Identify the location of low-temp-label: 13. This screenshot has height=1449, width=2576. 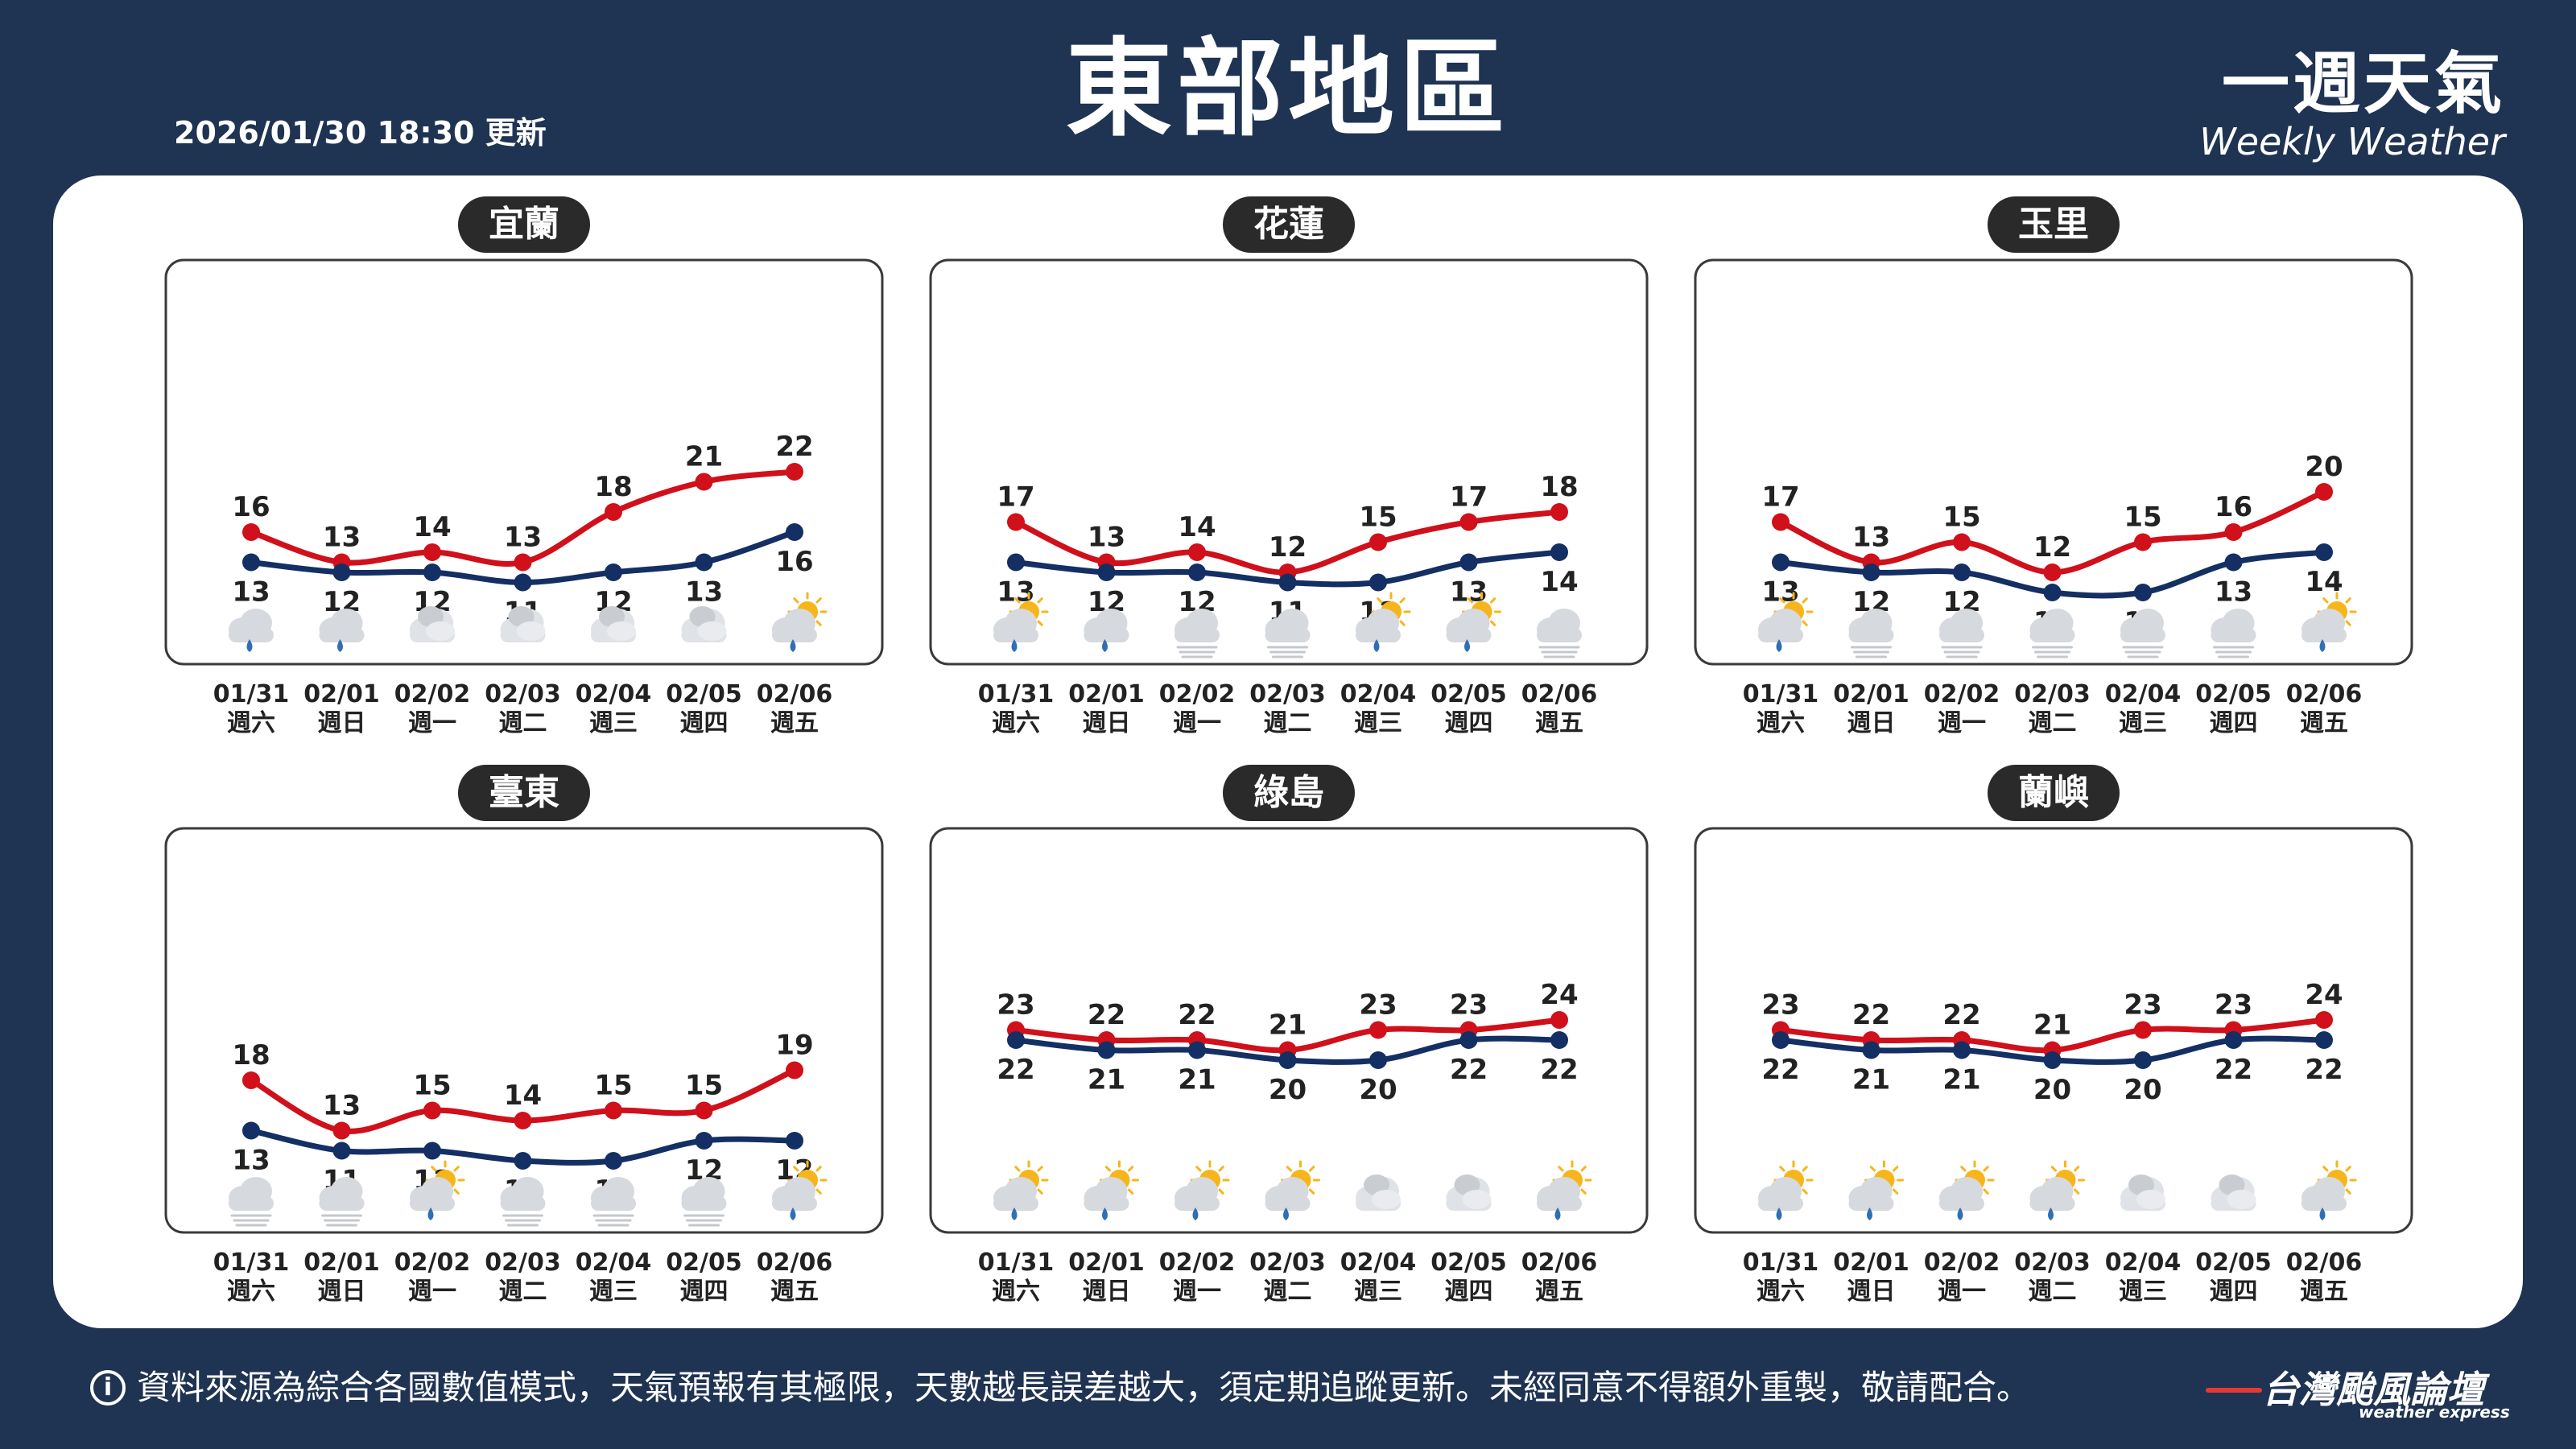
(704, 592).